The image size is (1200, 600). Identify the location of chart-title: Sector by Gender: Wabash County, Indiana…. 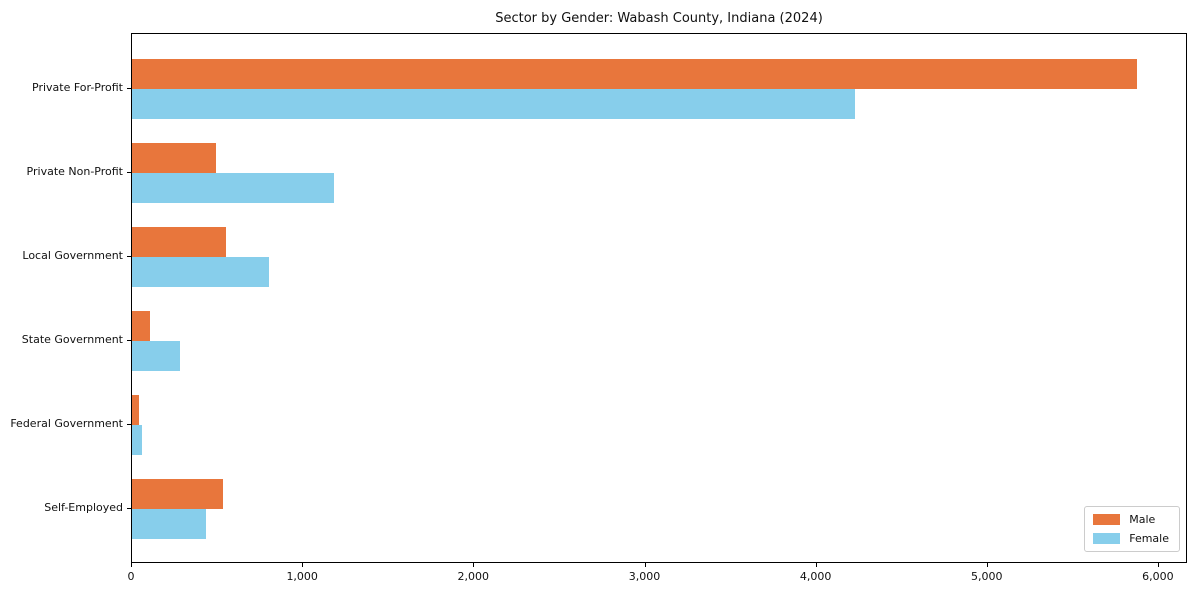
(659, 18).